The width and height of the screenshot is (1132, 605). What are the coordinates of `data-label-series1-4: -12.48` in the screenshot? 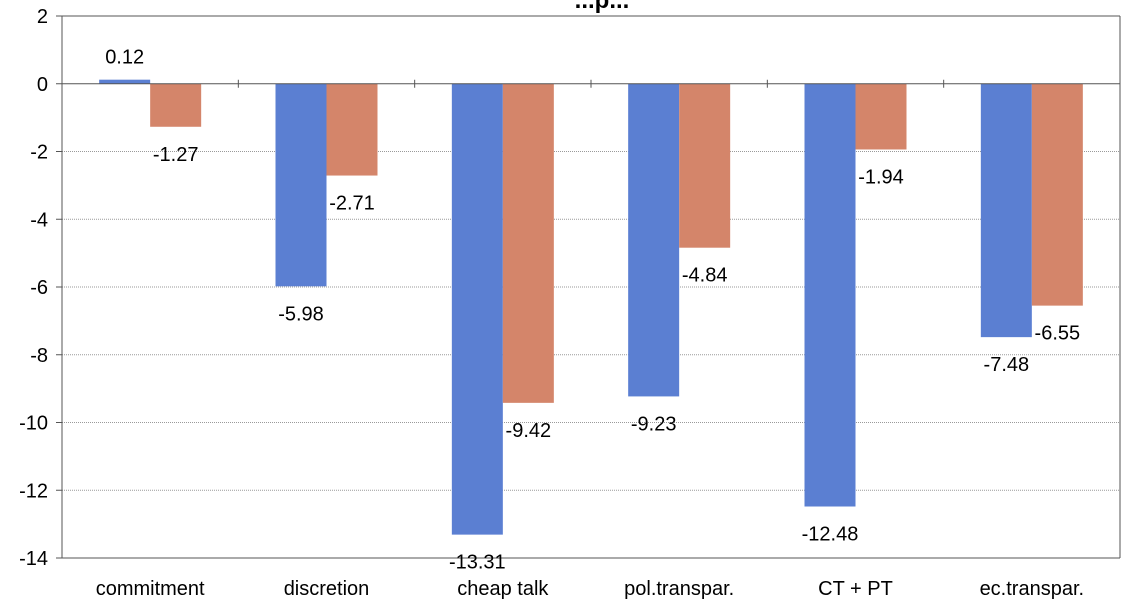 It's located at (830, 535).